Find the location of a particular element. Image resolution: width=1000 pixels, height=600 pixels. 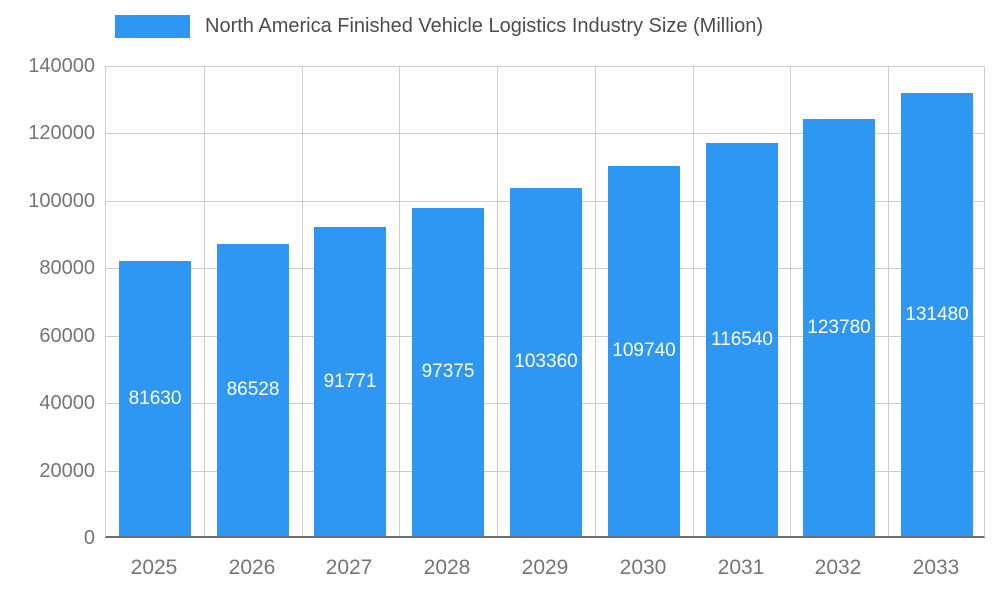

bar-value-label: 86528 is located at coordinates (253, 389).